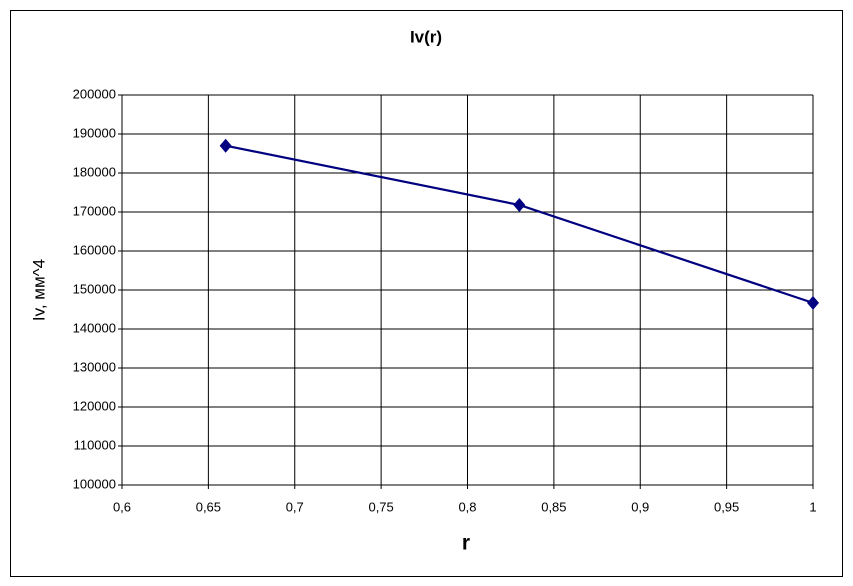  I want to click on y-tick-label: 200000, so click(94, 93).